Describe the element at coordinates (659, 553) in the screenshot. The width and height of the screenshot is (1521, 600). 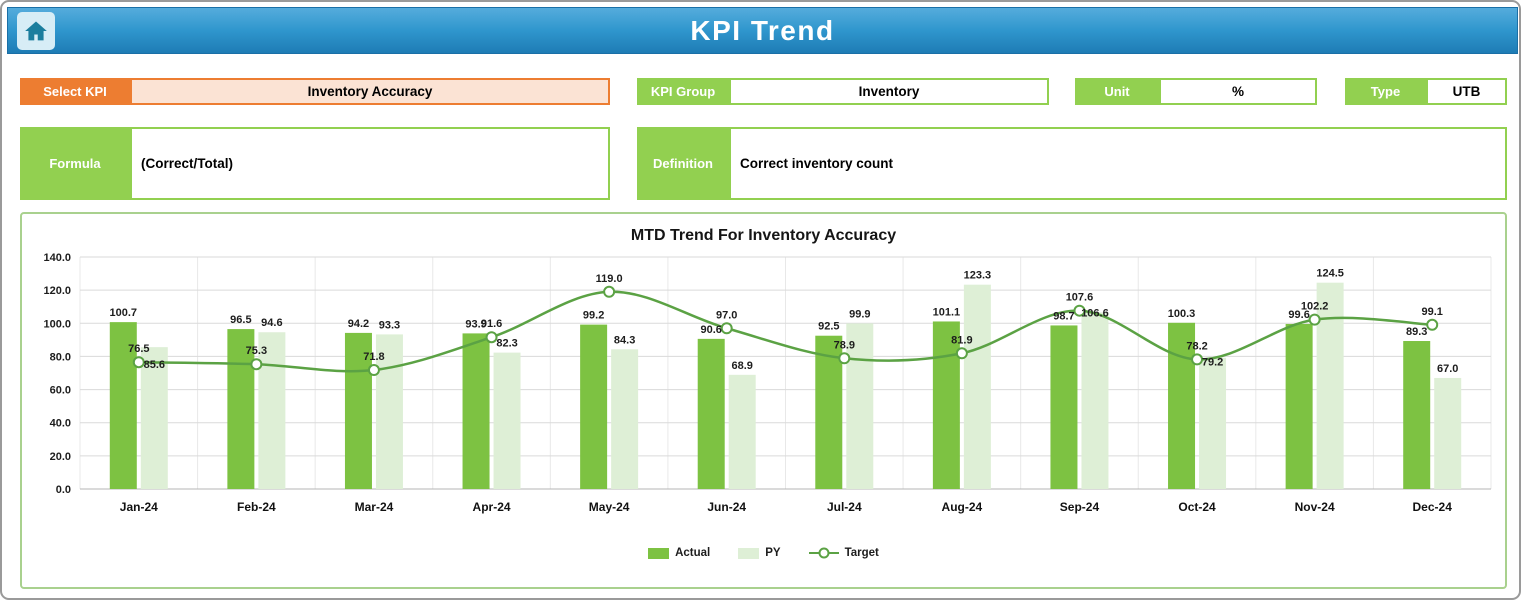
I see `legend-swatch-actual` at that location.